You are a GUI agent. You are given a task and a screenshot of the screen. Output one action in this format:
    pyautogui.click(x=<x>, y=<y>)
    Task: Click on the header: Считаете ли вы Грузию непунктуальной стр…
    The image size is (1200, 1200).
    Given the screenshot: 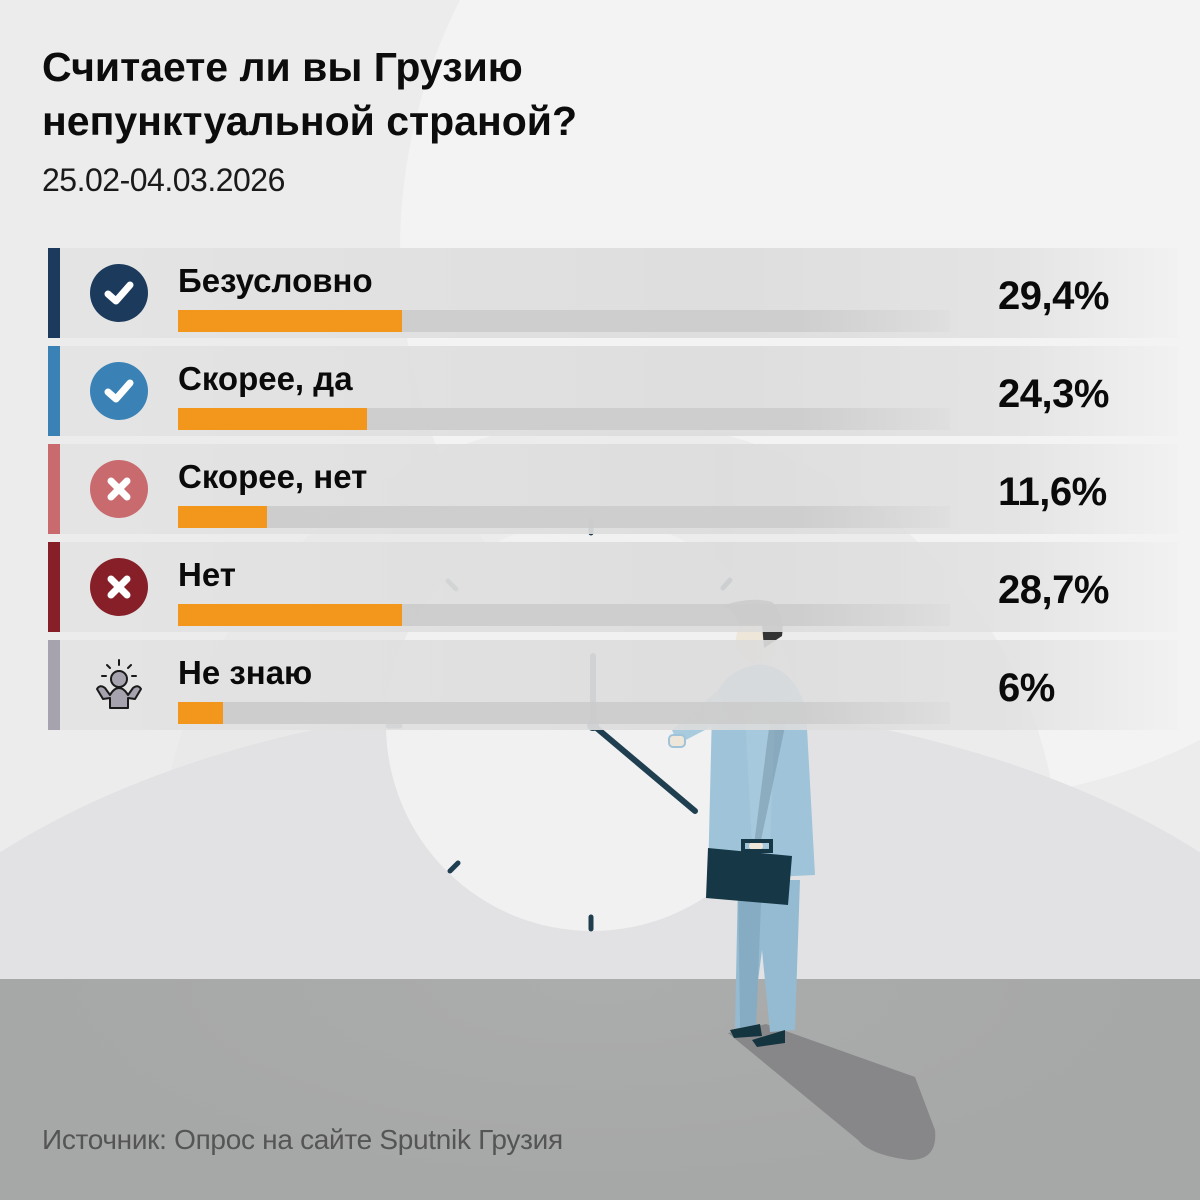 What is the action you would take?
    pyautogui.click(x=402, y=119)
    